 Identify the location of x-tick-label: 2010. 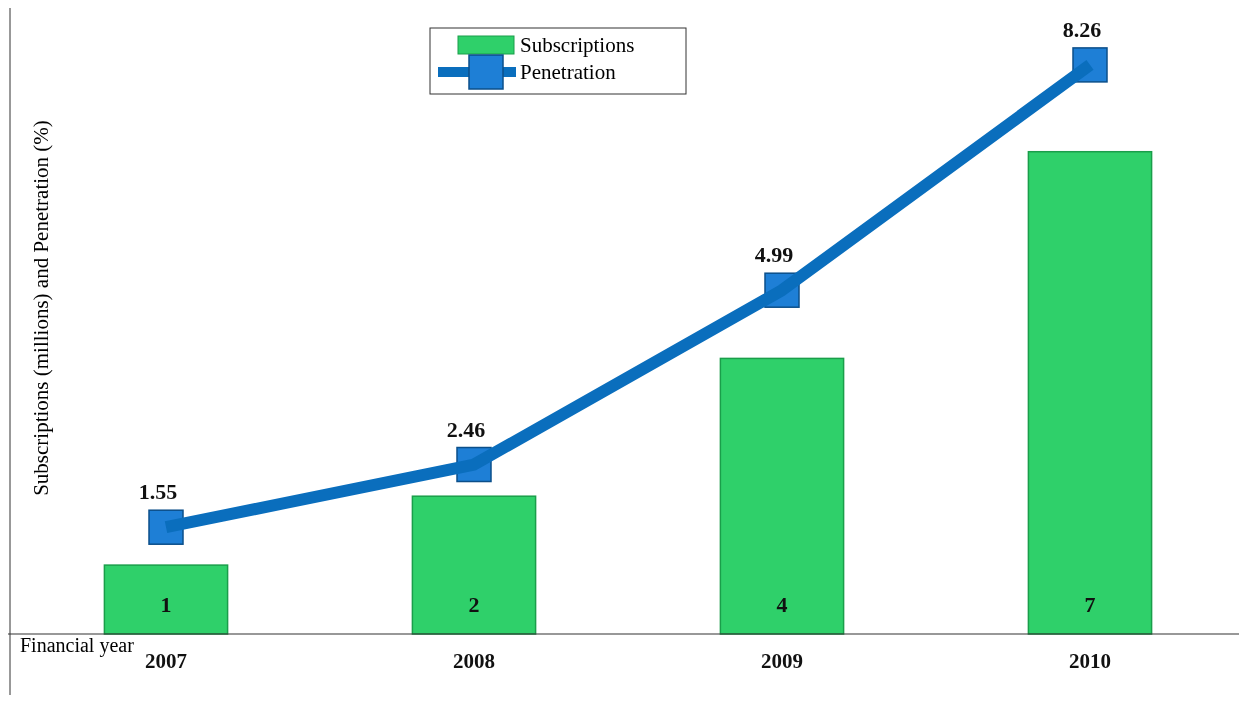
(1090, 661).